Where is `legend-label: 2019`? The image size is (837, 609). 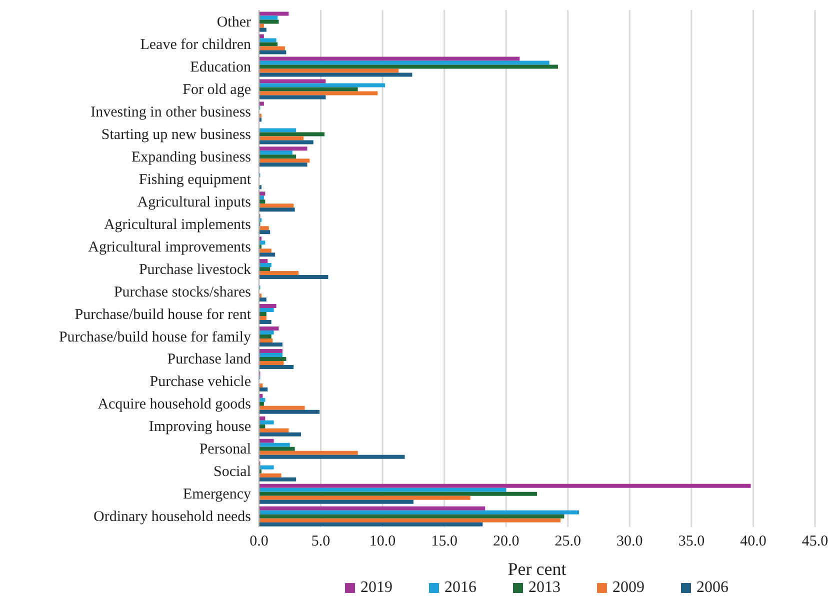 legend-label: 2019 is located at coordinates (376, 588).